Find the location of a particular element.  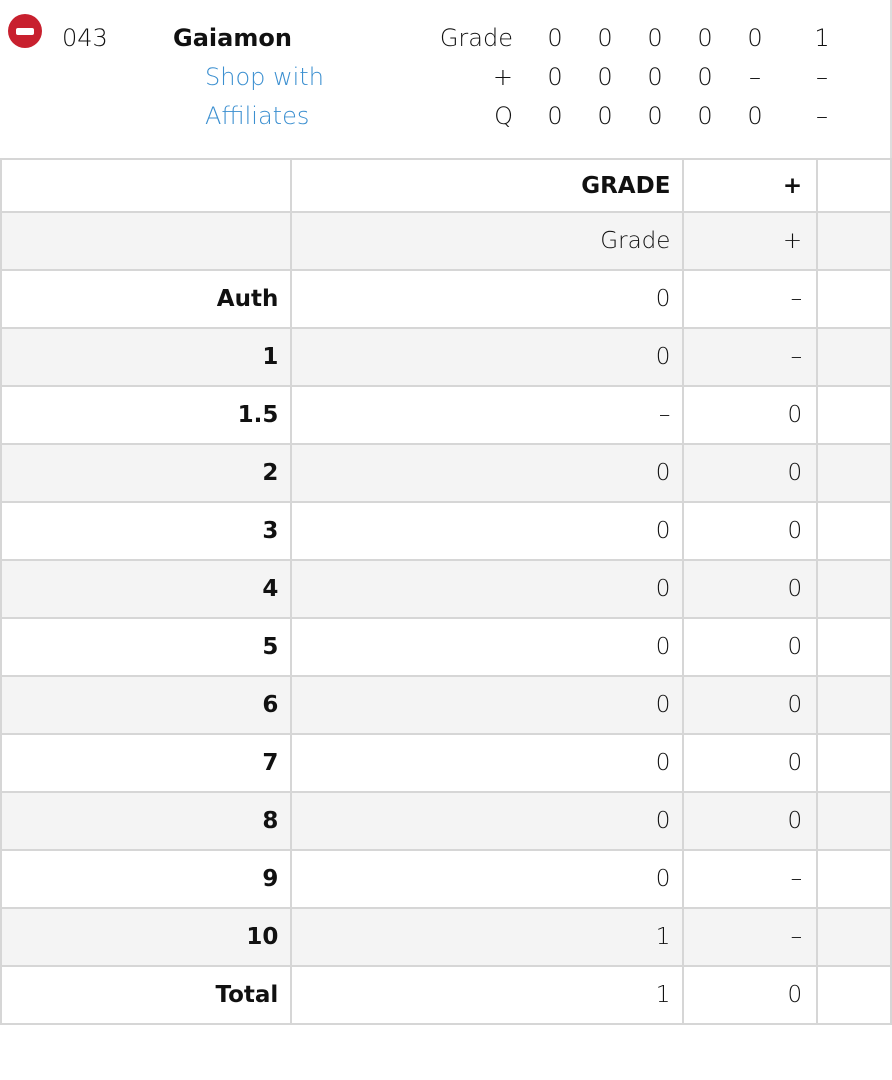

table-cell: 1.5 is located at coordinates (146, 415).